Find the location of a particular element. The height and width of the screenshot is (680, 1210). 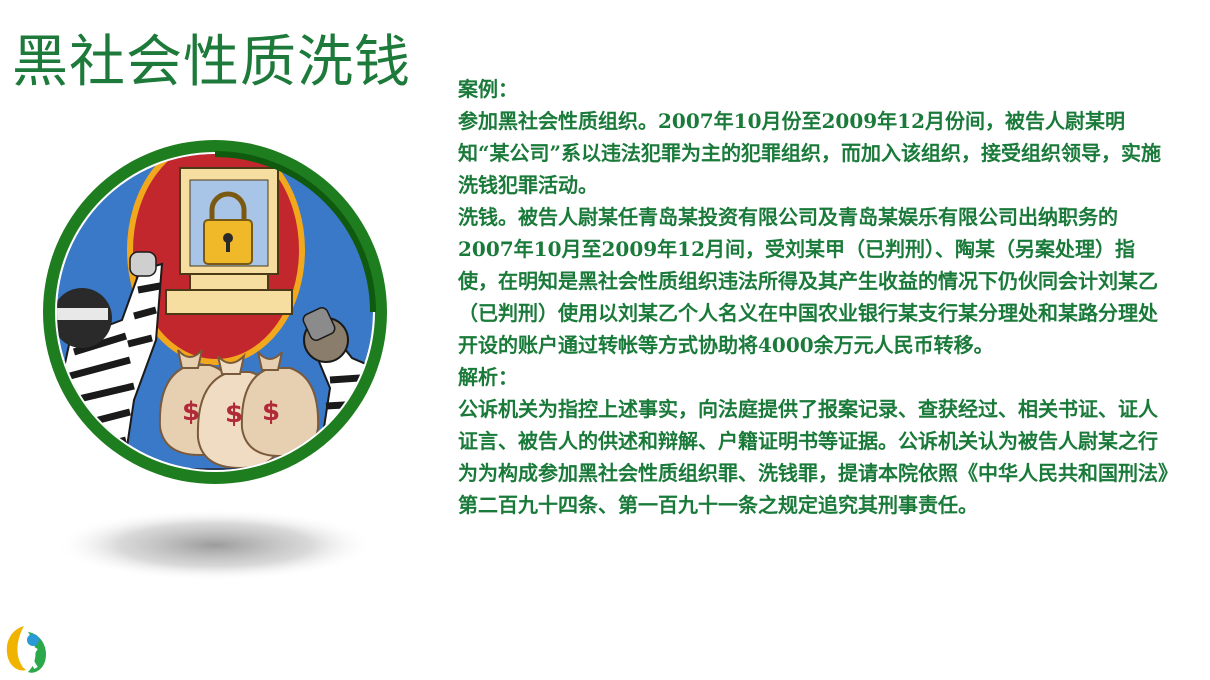

money-bags: $ $ $ is located at coordinates (239, 409).